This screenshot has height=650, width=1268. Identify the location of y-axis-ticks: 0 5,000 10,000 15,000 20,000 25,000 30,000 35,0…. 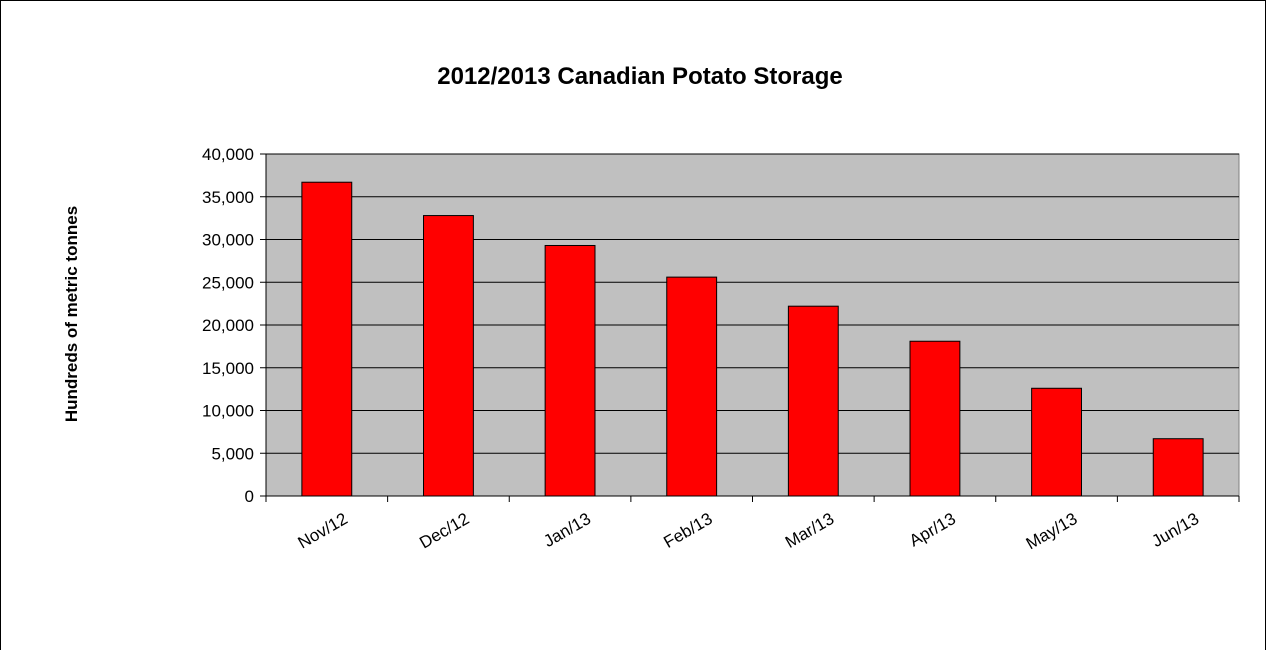
(234, 325).